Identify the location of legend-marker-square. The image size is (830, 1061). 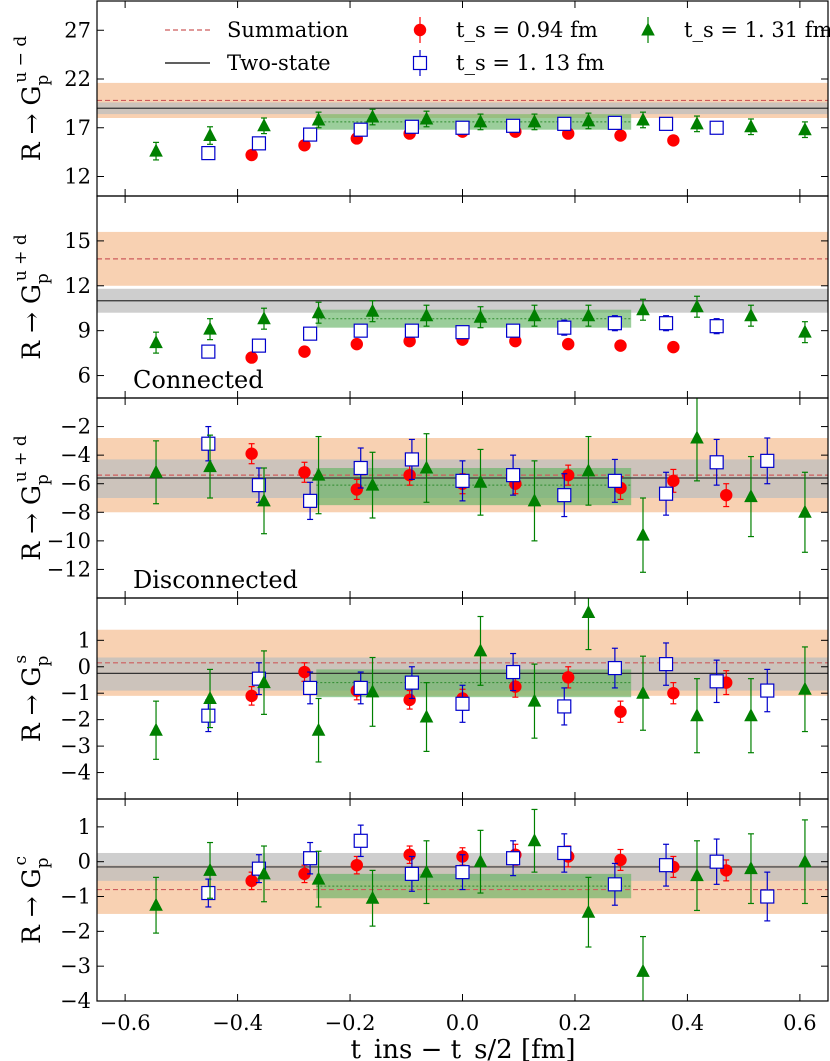
(420, 63).